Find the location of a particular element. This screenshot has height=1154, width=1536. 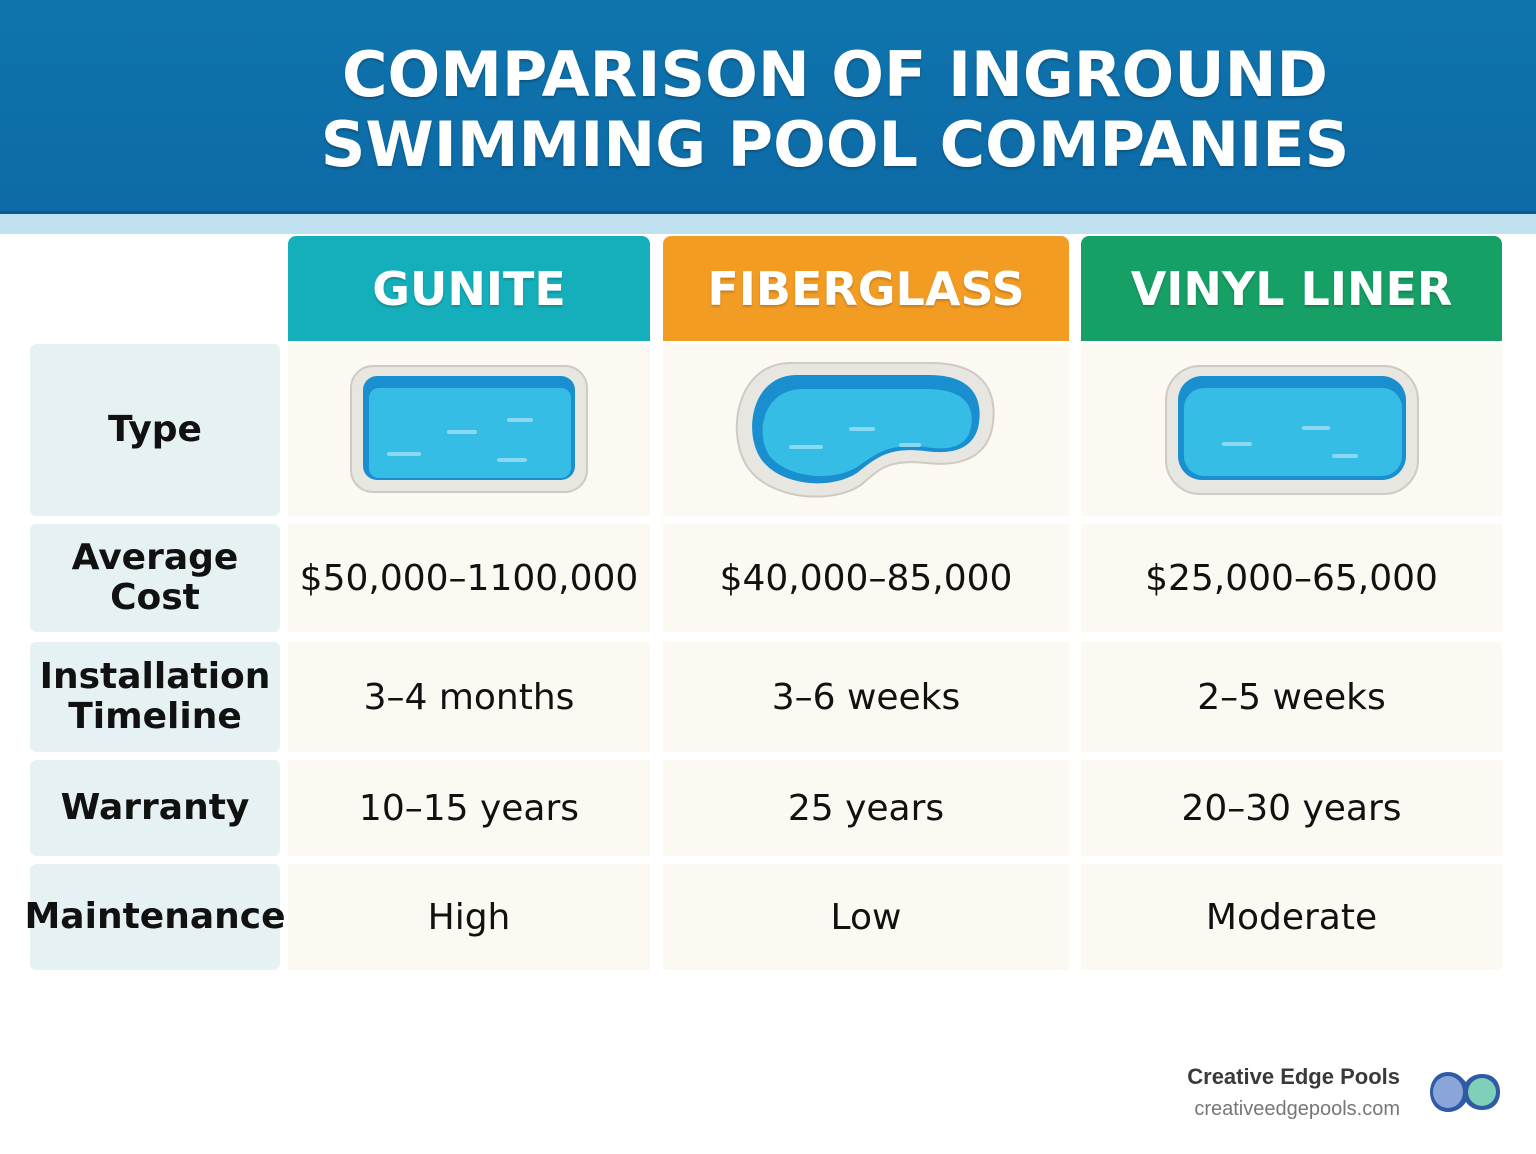

row-label-warranty: Warranty is located at coordinates (155, 808).